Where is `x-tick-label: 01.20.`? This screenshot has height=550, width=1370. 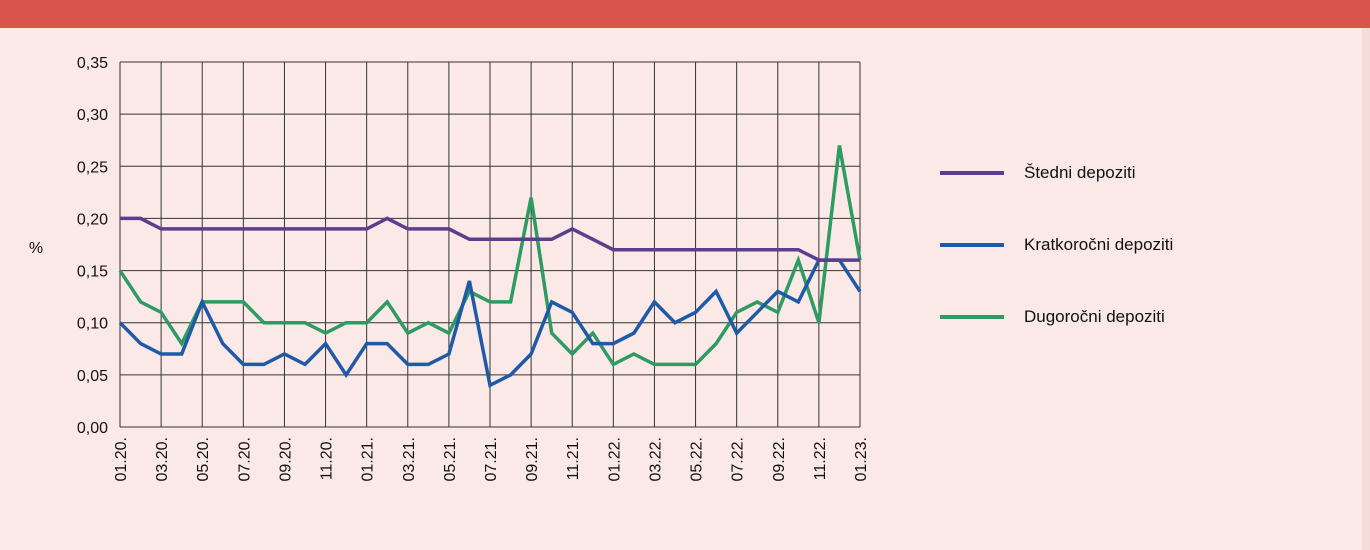
x-tick-label: 01.20. is located at coordinates (121, 459).